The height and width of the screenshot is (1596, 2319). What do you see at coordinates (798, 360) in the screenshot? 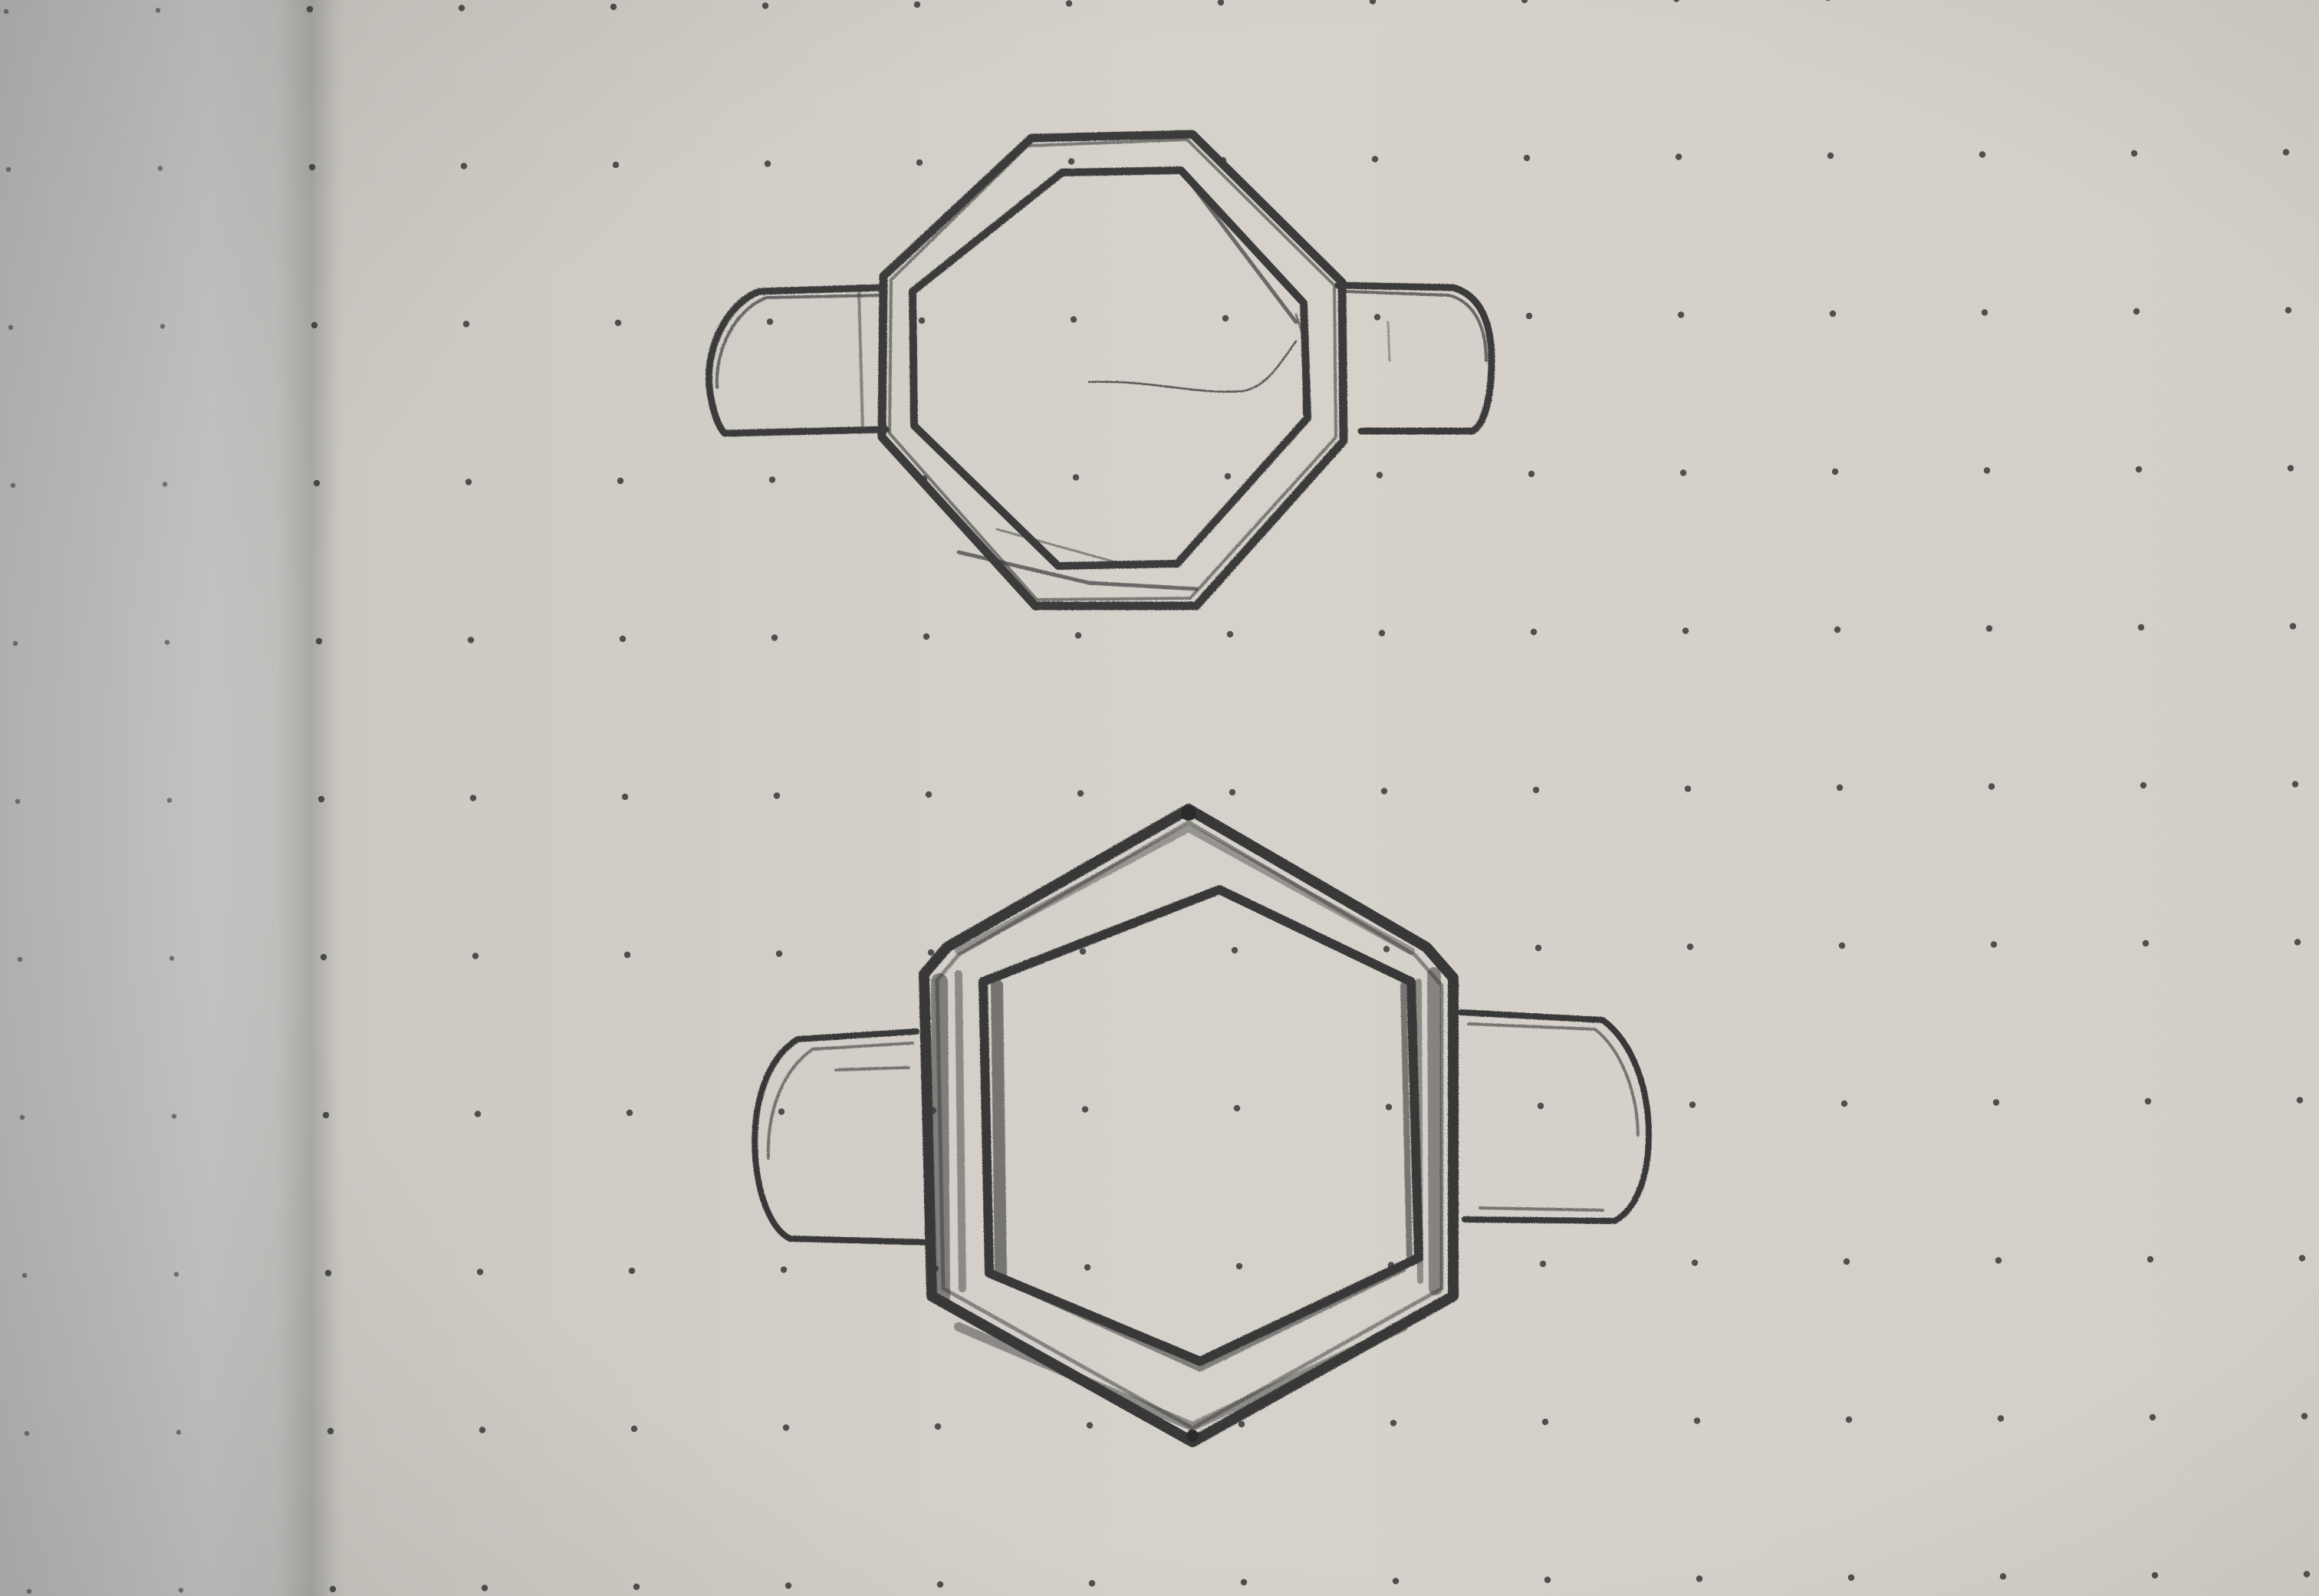
I see `octagon-left-strap` at bounding box center [798, 360].